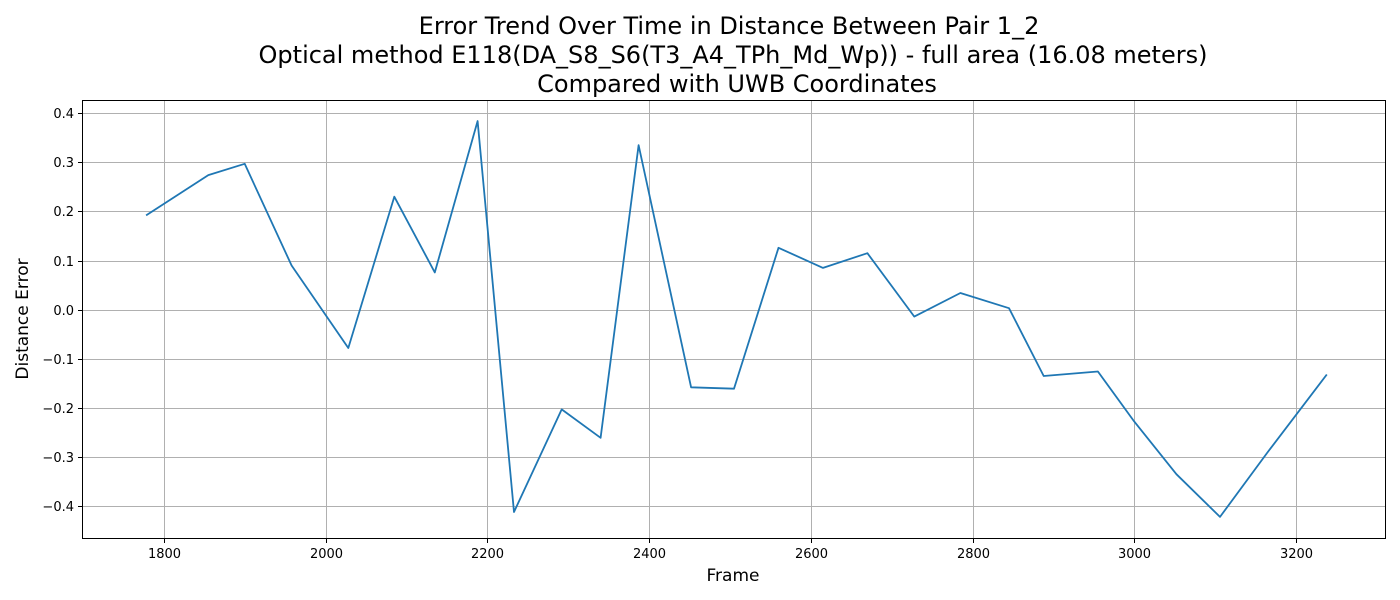 This screenshot has height=600, width=1400. I want to click on y-tick-label: 0.0, so click(63, 311).